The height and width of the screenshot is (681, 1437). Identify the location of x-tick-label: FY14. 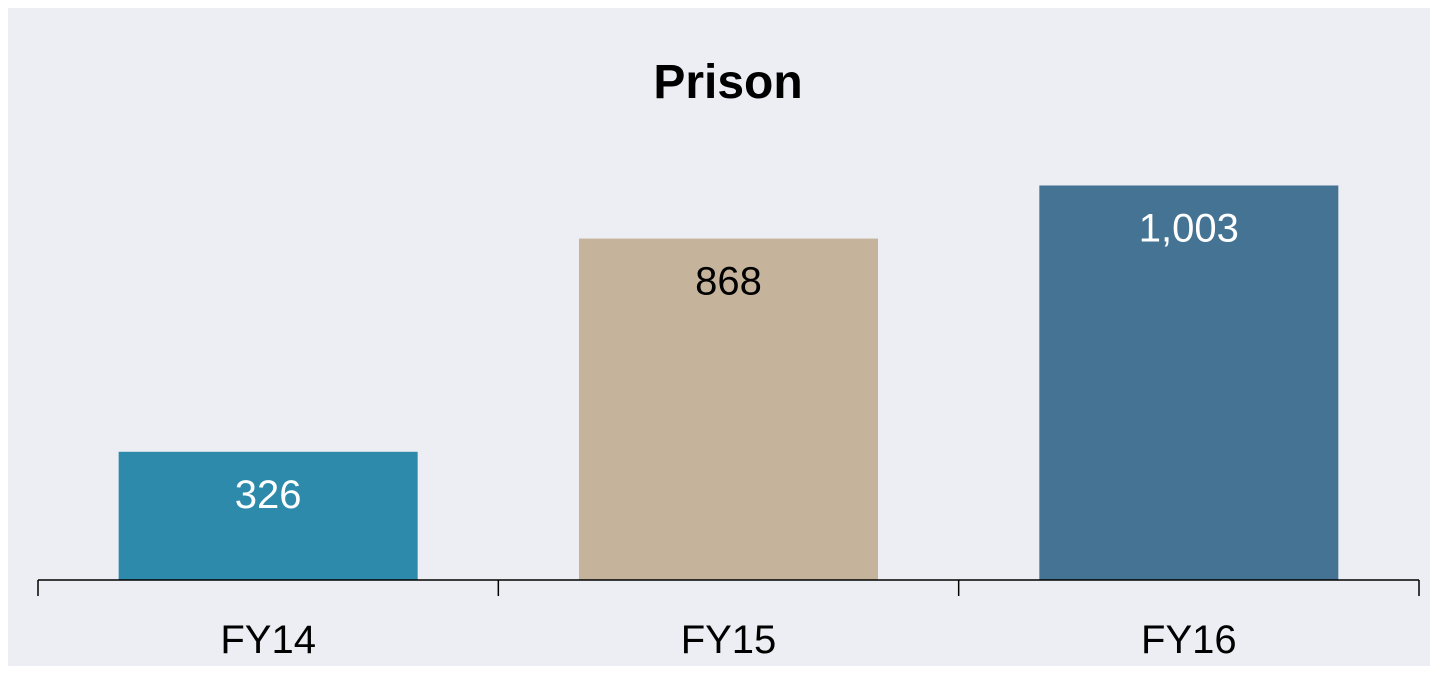
(268, 640).